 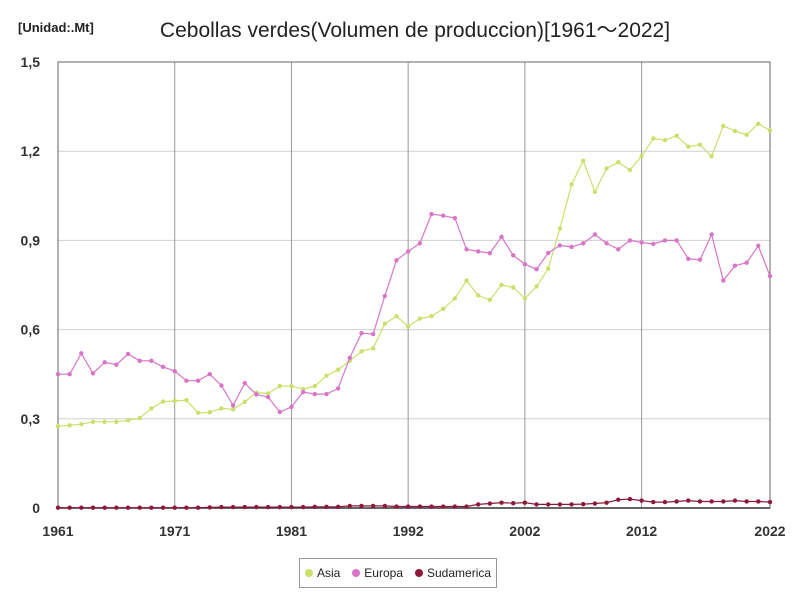 I want to click on y-tick-label: 0, so click(x=36, y=508).